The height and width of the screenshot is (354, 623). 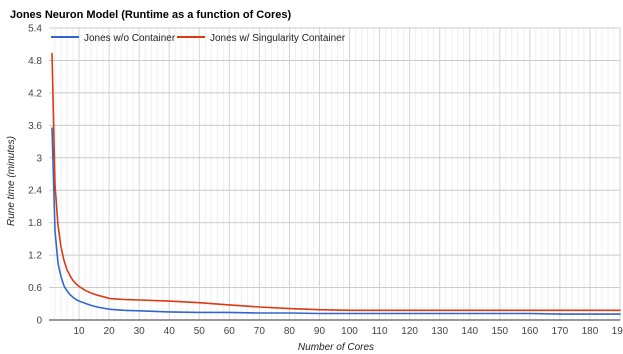 What do you see at coordinates (35, 93) in the screenshot?
I see `y-tick-label: 4.2` at bounding box center [35, 93].